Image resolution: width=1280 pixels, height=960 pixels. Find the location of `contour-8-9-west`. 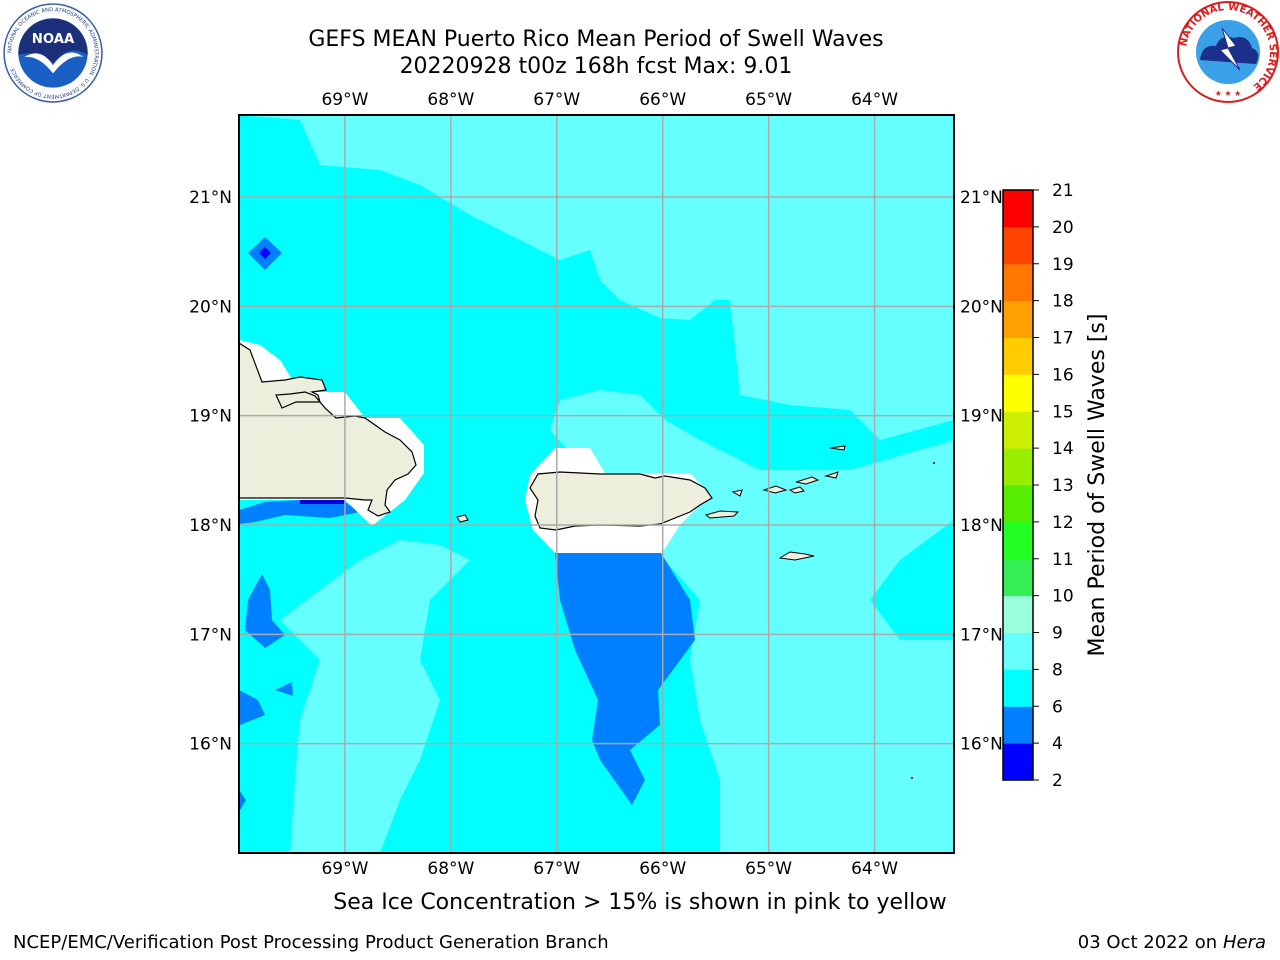

contour-8-9-west is located at coordinates (375, 696).